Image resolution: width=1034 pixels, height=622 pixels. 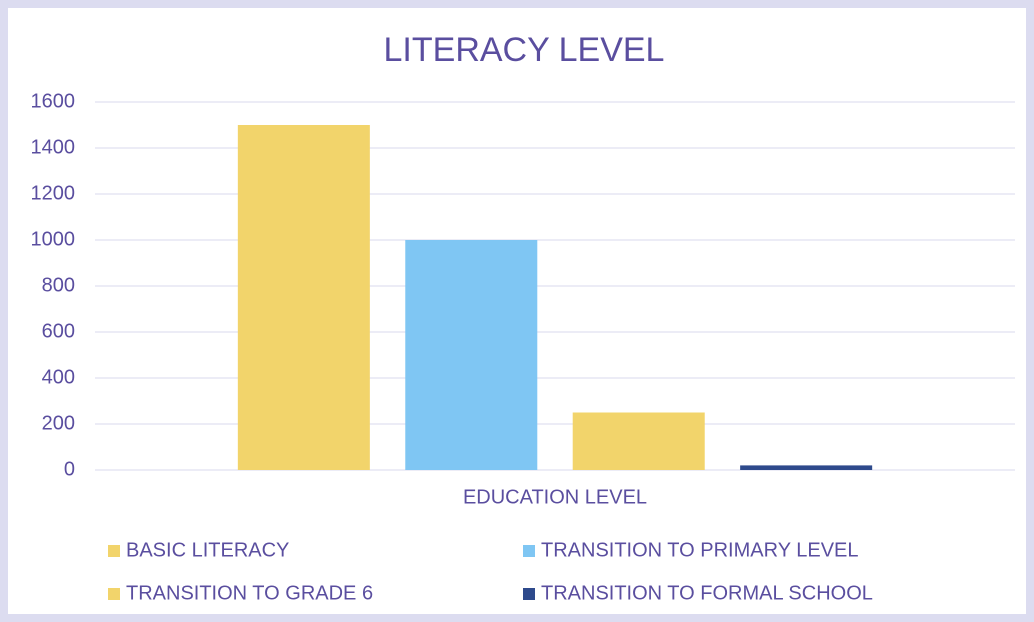 I want to click on y-tick-label: 1400, so click(x=53, y=147).